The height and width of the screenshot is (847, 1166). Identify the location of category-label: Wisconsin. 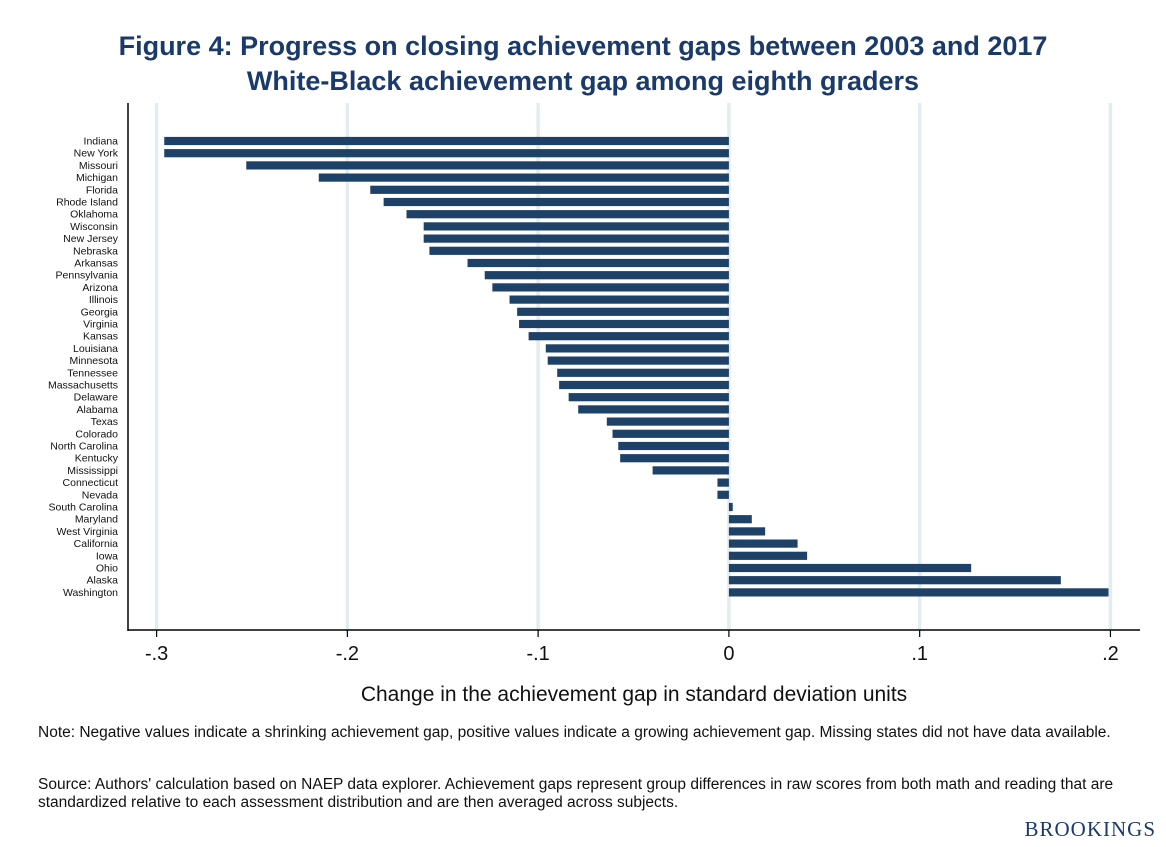
(94, 227).